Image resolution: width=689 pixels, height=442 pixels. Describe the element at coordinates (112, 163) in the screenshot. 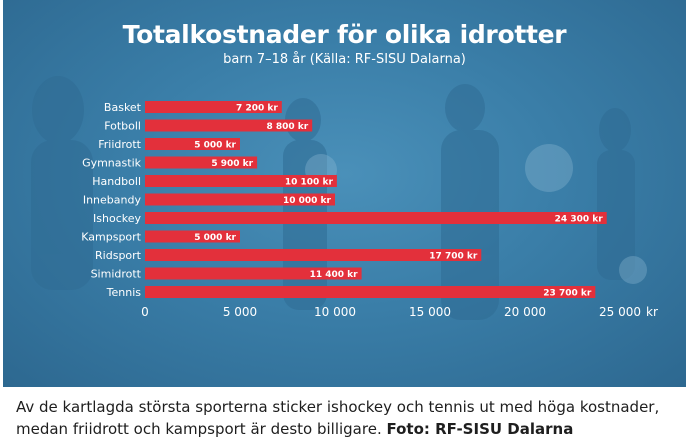

I see `category-label: Gymnastik` at that location.